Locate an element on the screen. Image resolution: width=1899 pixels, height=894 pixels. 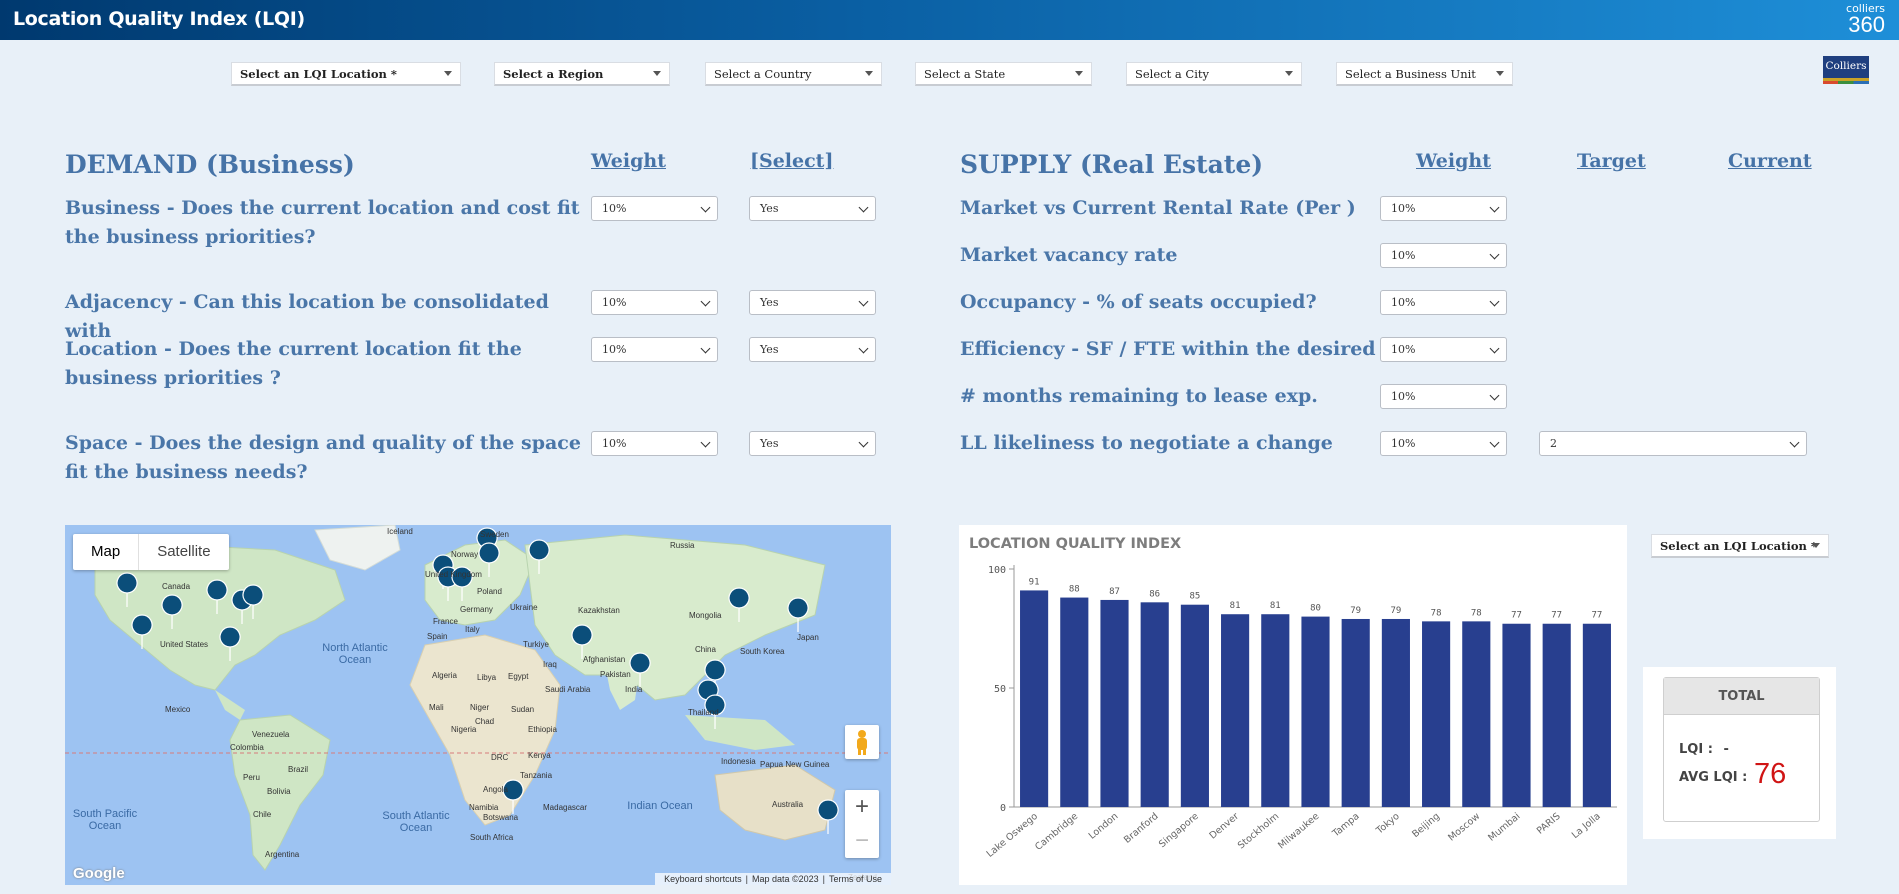
map-place-label: Sweden is located at coordinates (494, 534).